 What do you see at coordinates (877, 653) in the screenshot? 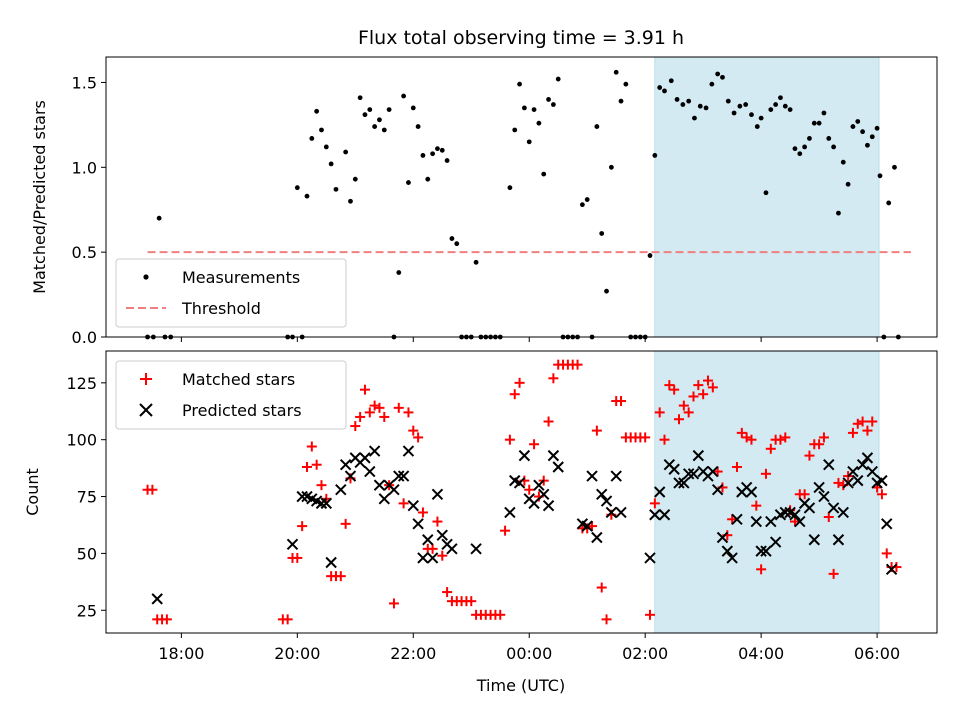
I see `x-tick-label: 06:00` at bounding box center [877, 653].